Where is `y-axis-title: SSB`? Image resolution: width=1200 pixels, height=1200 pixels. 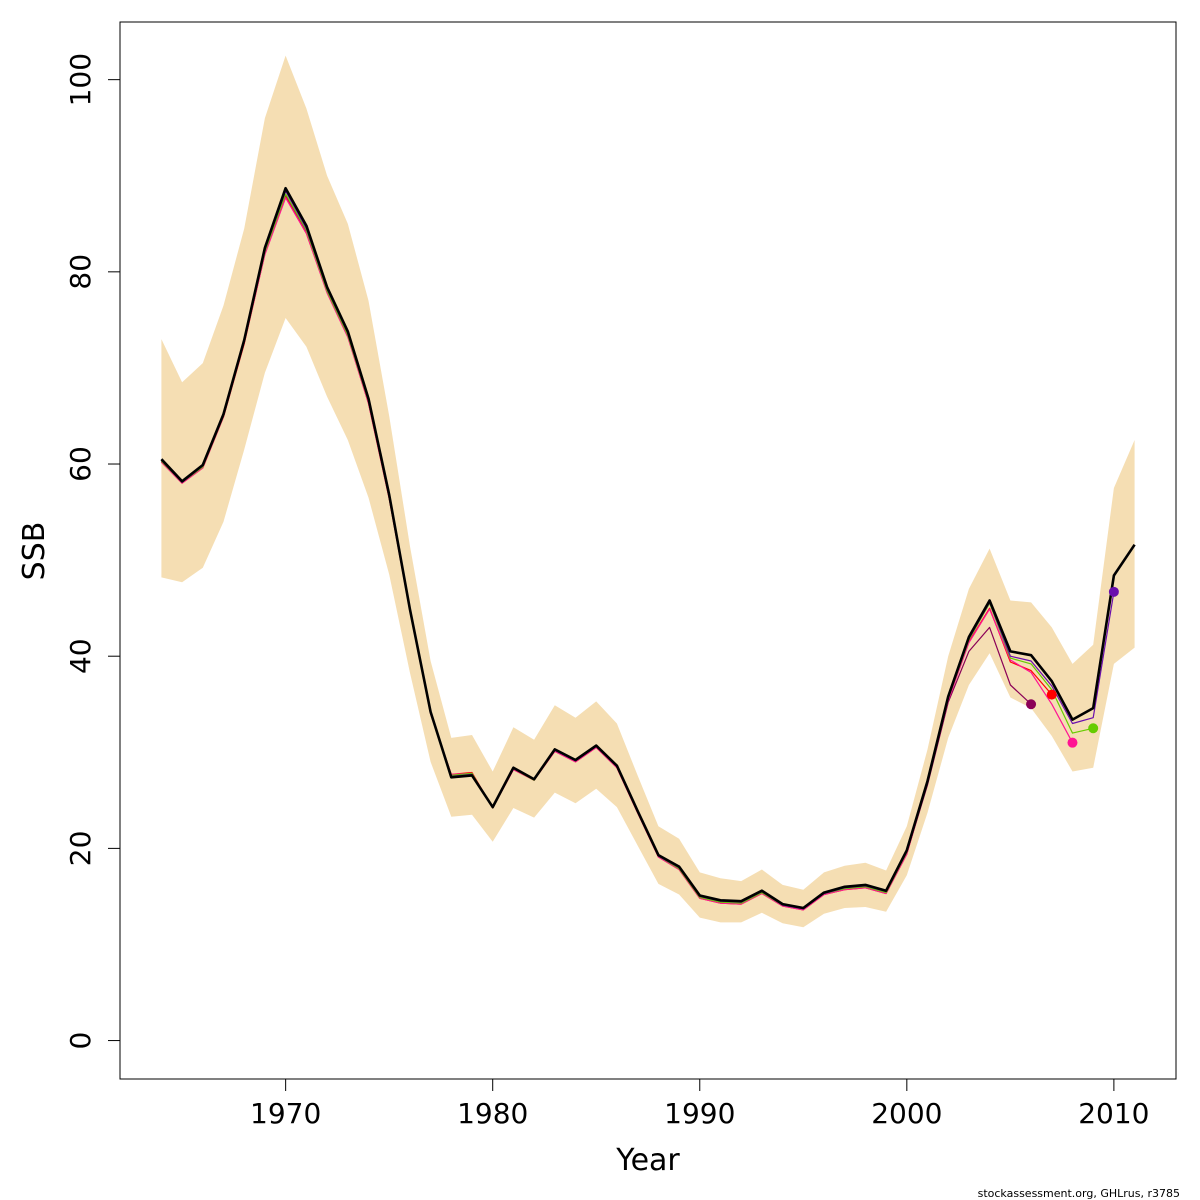
y-axis-title: SSB is located at coordinates (34, 551).